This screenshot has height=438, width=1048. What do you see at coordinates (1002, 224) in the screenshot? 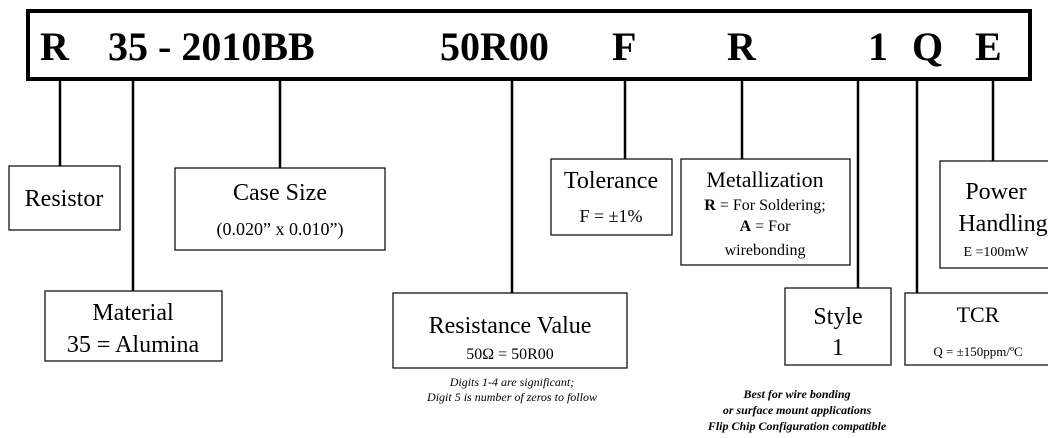
I see `label: Handling` at bounding box center [1002, 224].